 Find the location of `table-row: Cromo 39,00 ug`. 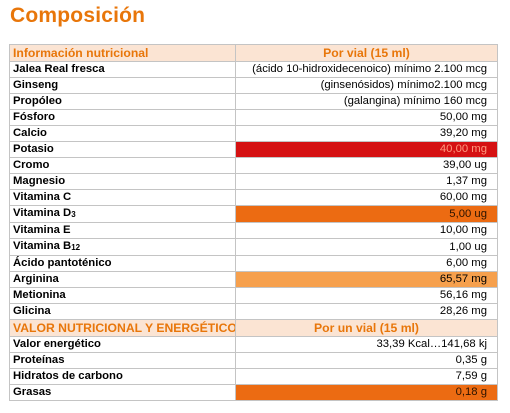

table-row: Cromo 39,00 ug is located at coordinates (253, 165).